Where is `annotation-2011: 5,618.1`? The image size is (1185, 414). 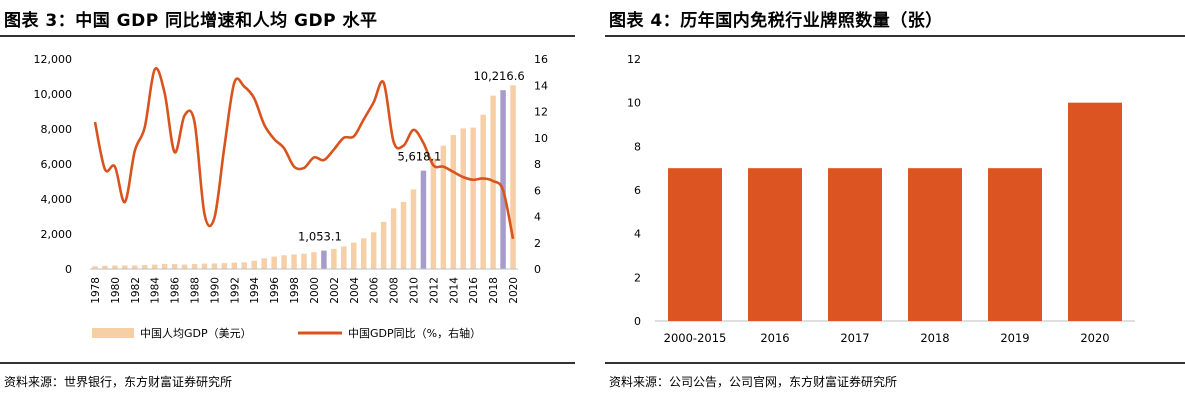
annotation-2011: 5,618.1 is located at coordinates (419, 157).